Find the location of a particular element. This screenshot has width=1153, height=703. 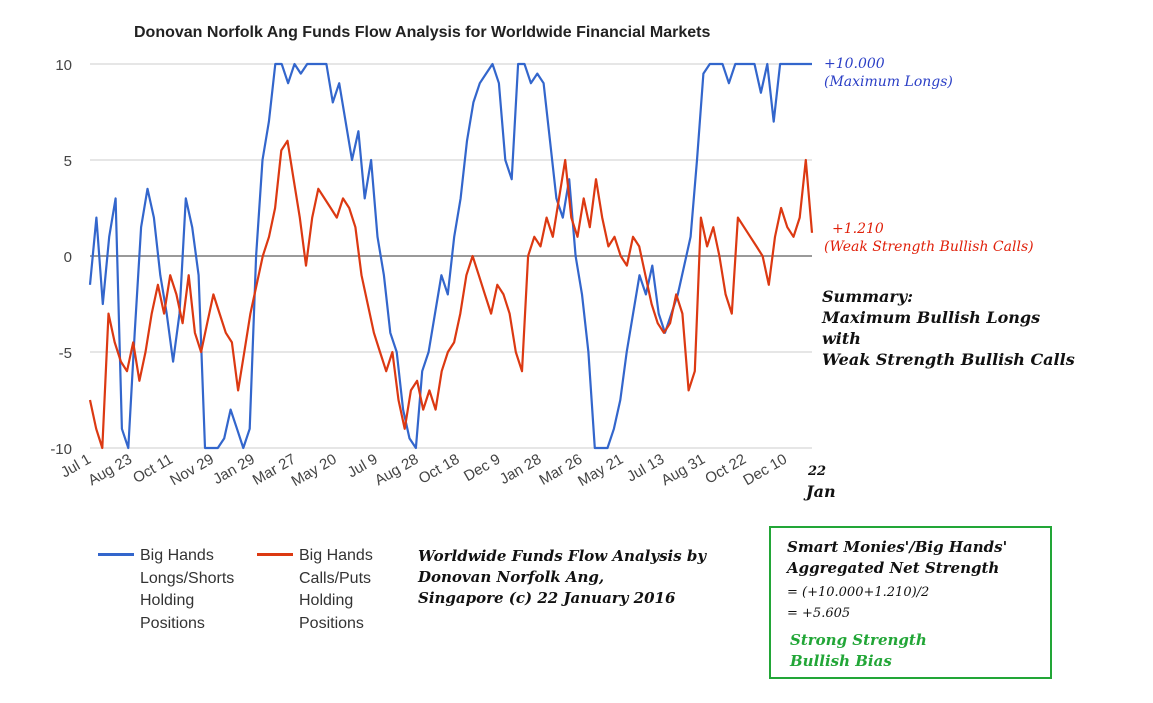

x-tick-label: Oct 11 is located at coordinates (153, 469).